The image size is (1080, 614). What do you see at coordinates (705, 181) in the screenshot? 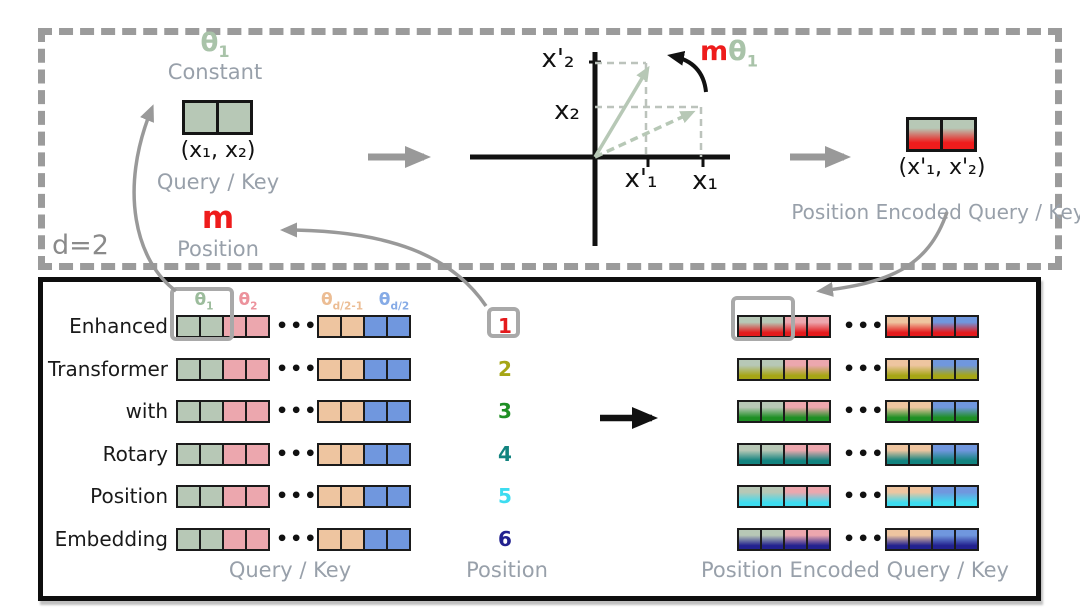
I see `axis-label-x1: x₁` at bounding box center [705, 181].